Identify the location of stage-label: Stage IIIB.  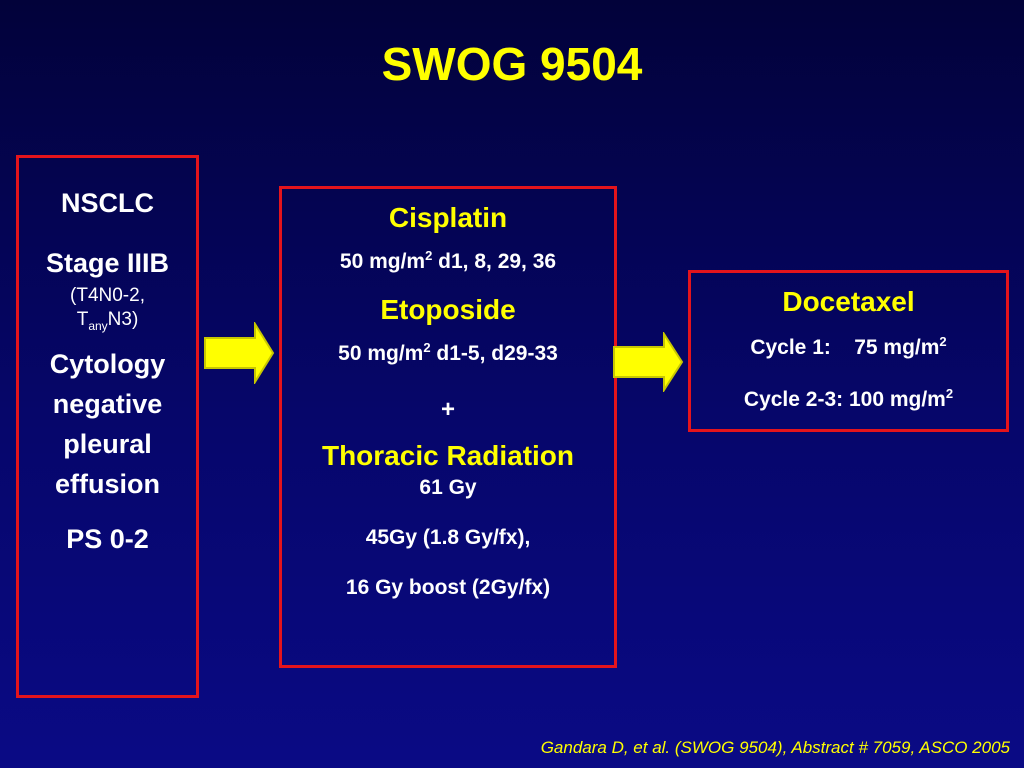
(107, 263).